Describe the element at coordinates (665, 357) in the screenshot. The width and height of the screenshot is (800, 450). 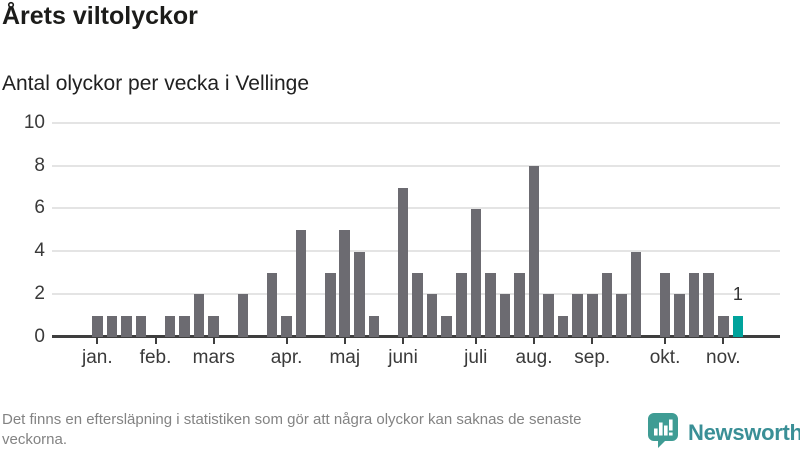
I see `x-axis-label: okt.` at that location.